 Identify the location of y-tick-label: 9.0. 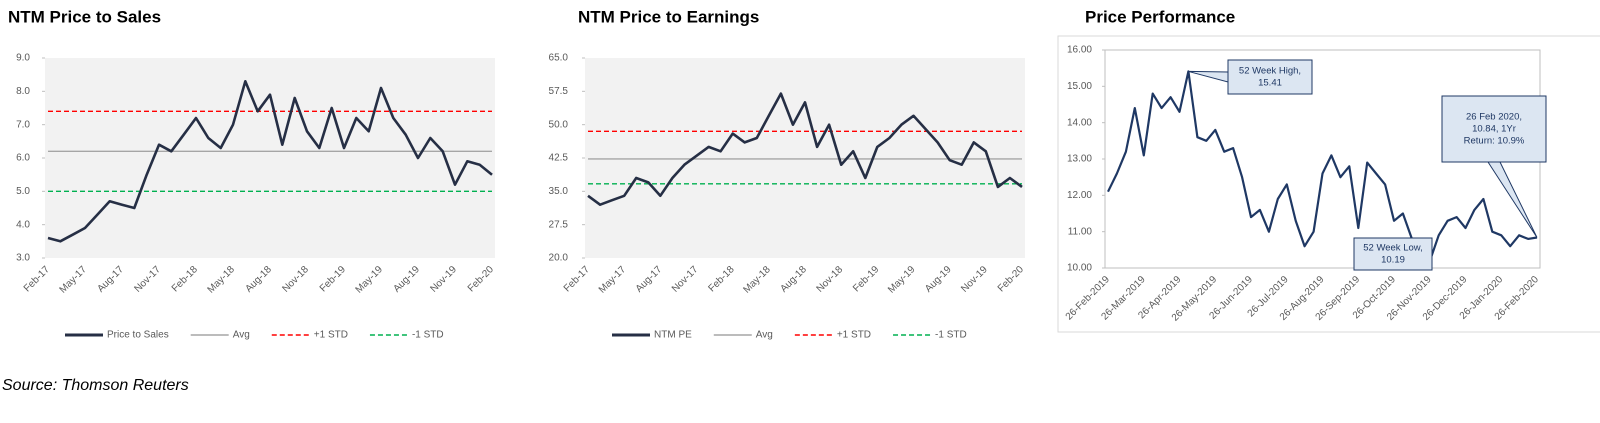
(23, 58).